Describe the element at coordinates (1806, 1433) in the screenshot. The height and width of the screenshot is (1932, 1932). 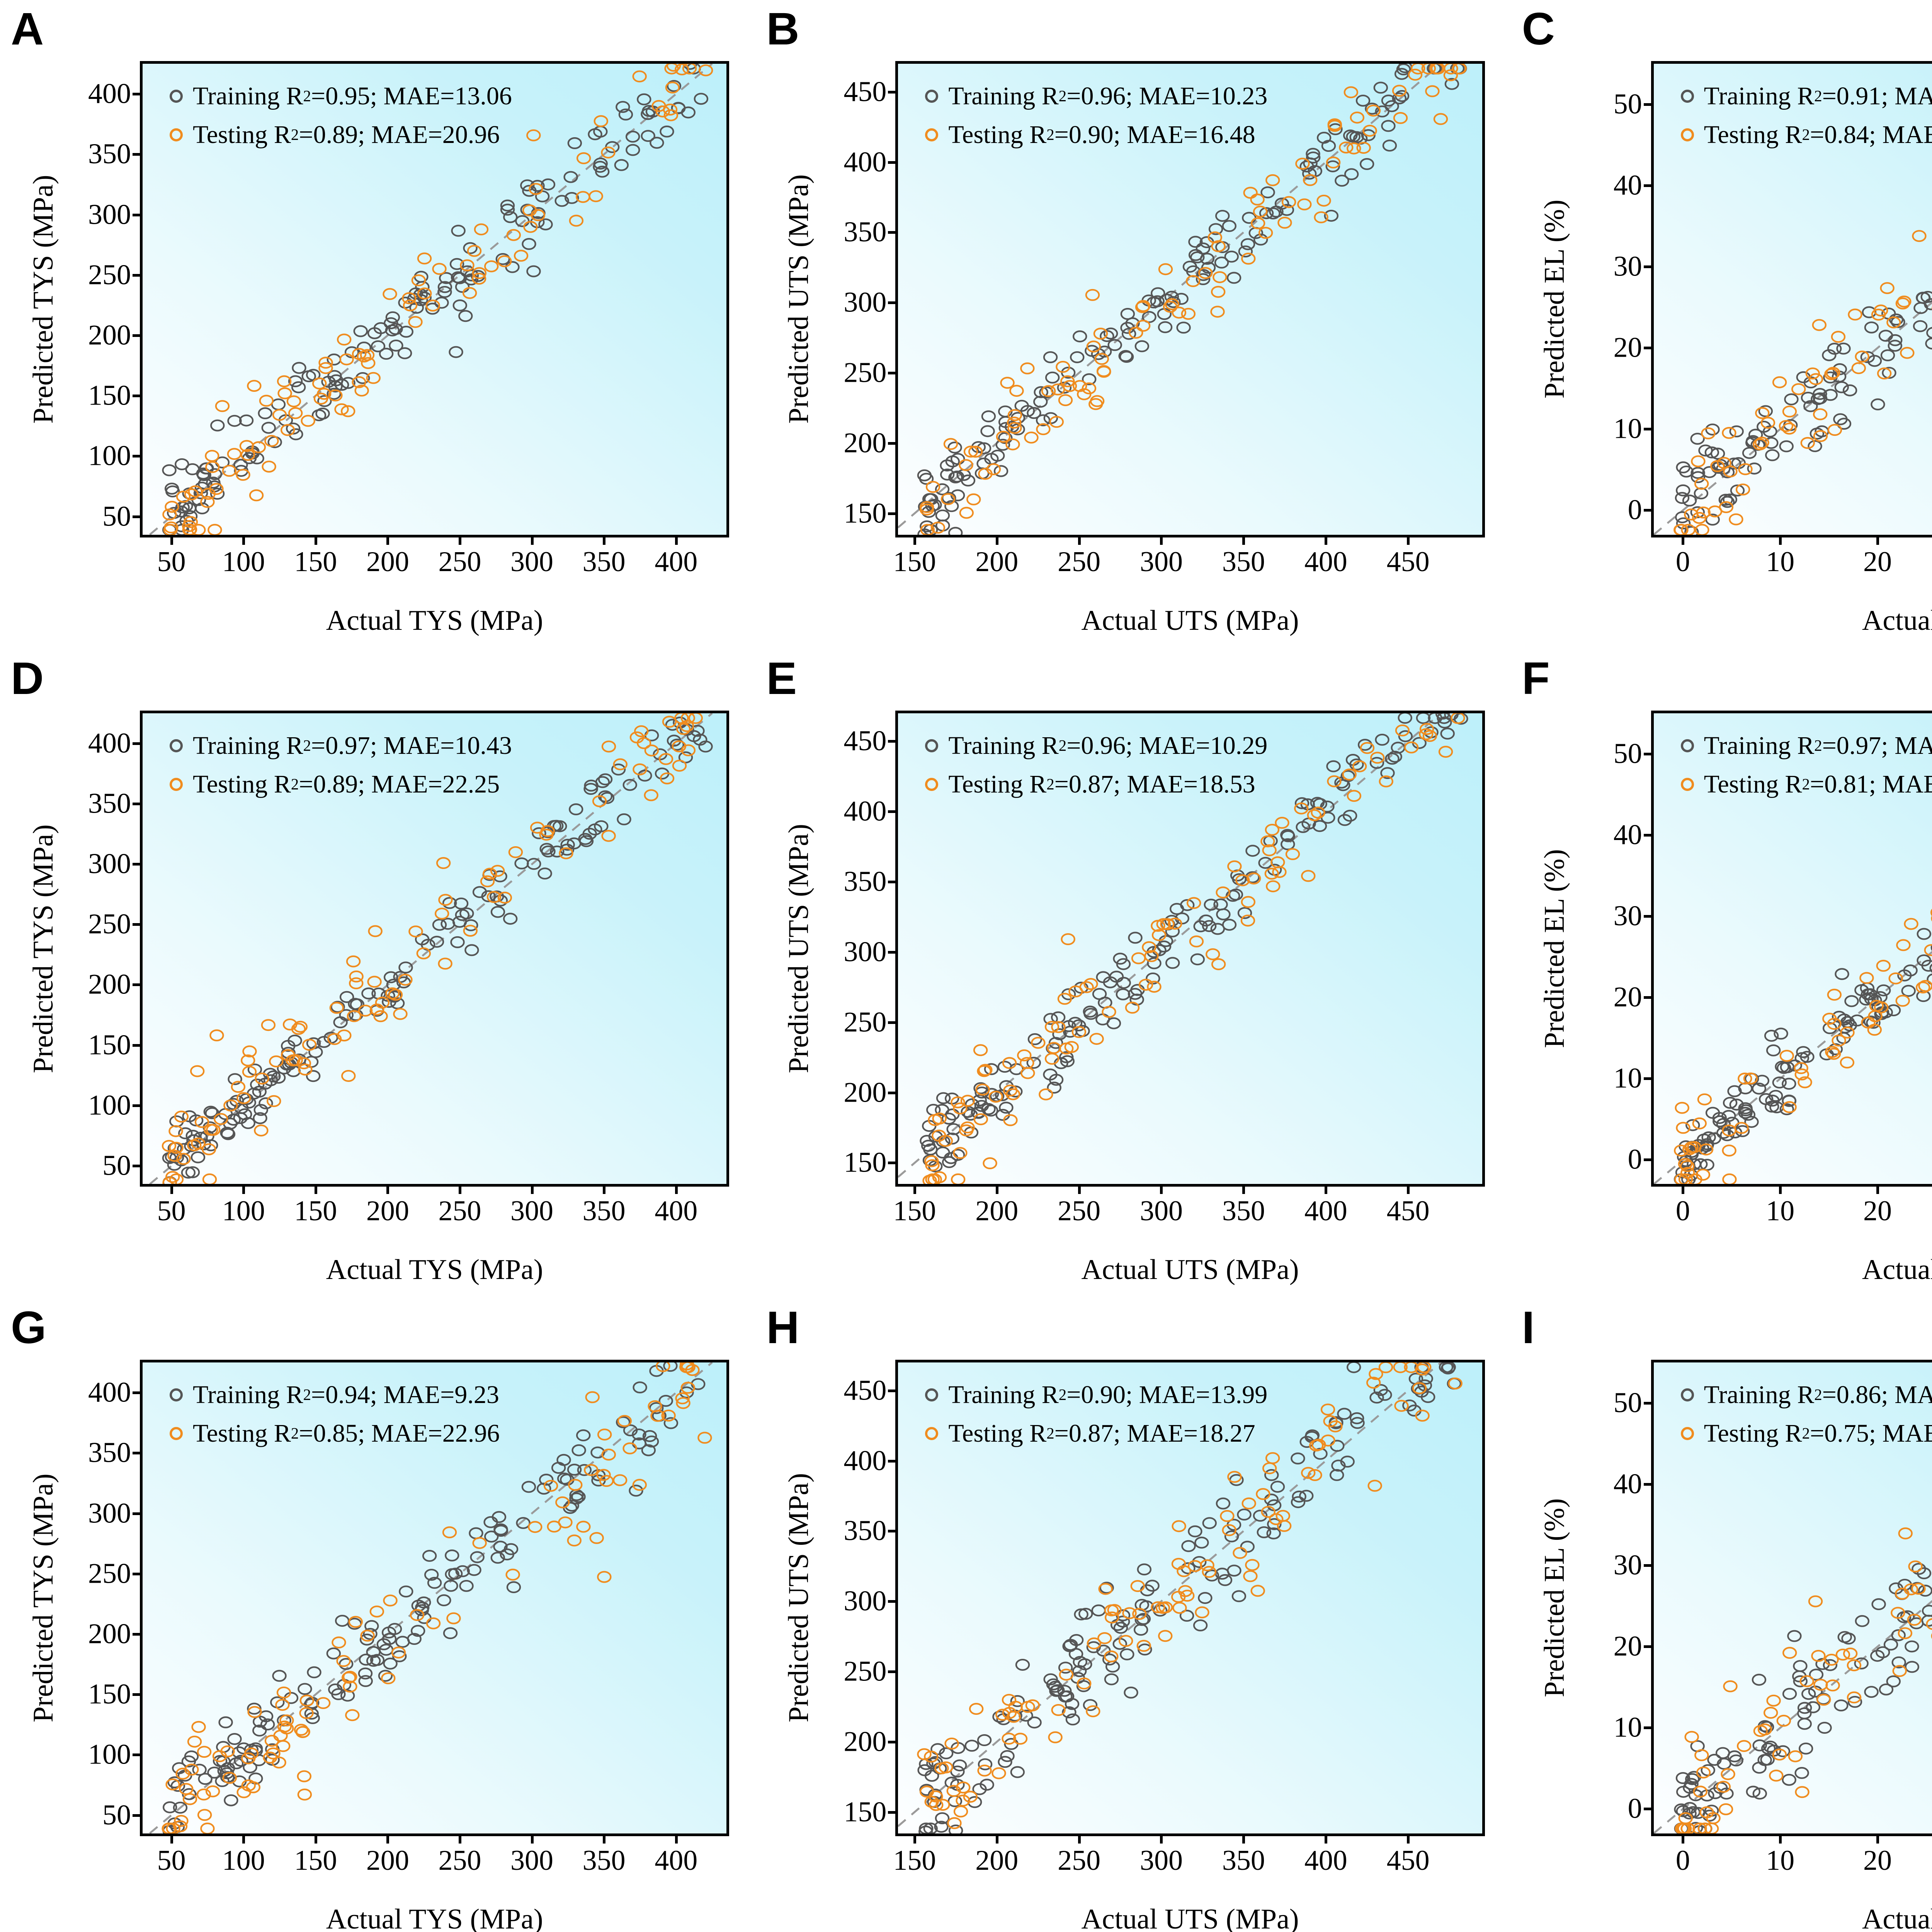
I see `legend-item-testing: Testing R2=0.75; MAE=3.41` at that location.